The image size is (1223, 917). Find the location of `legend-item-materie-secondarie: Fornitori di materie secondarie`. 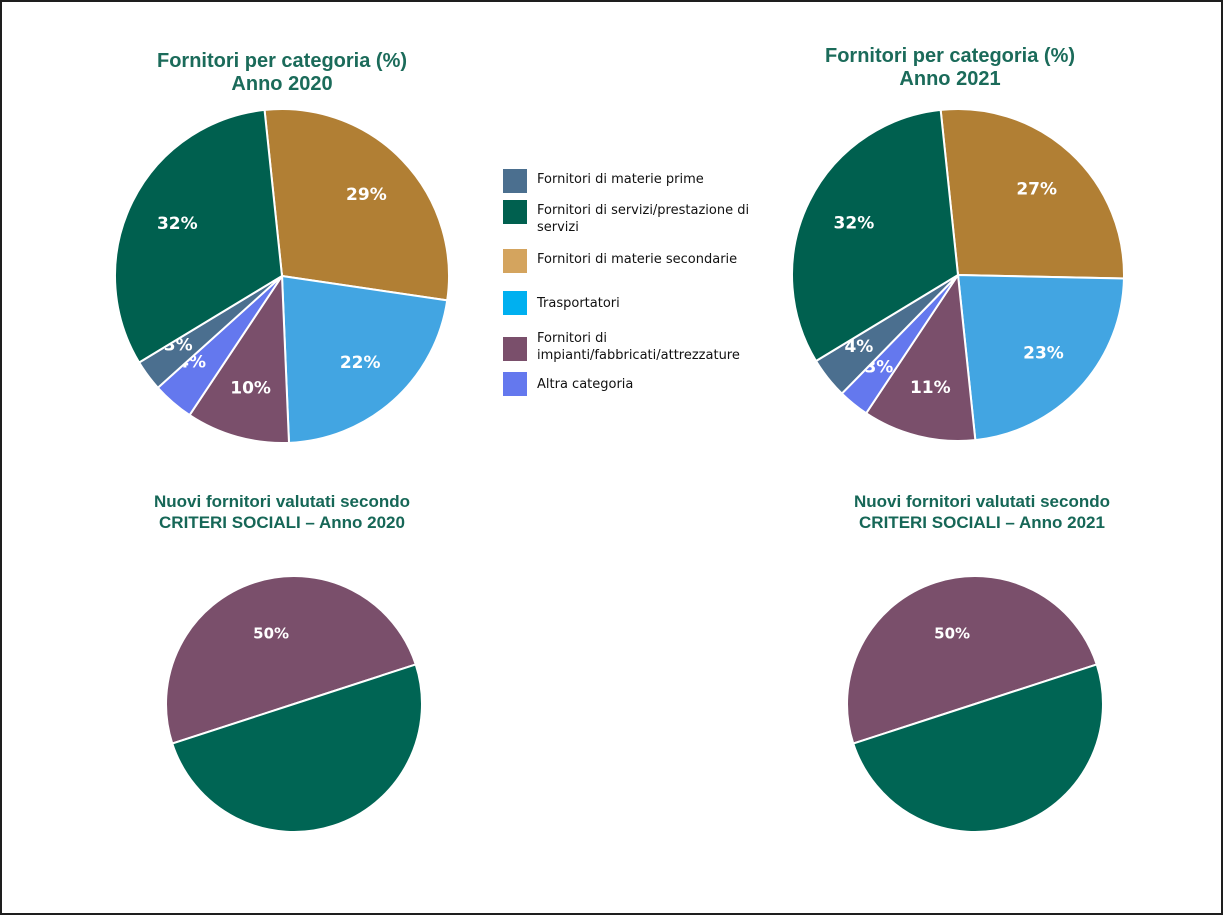

legend-item-materie-secondarie: Fornitori di materie secondarie is located at coordinates (620, 261).